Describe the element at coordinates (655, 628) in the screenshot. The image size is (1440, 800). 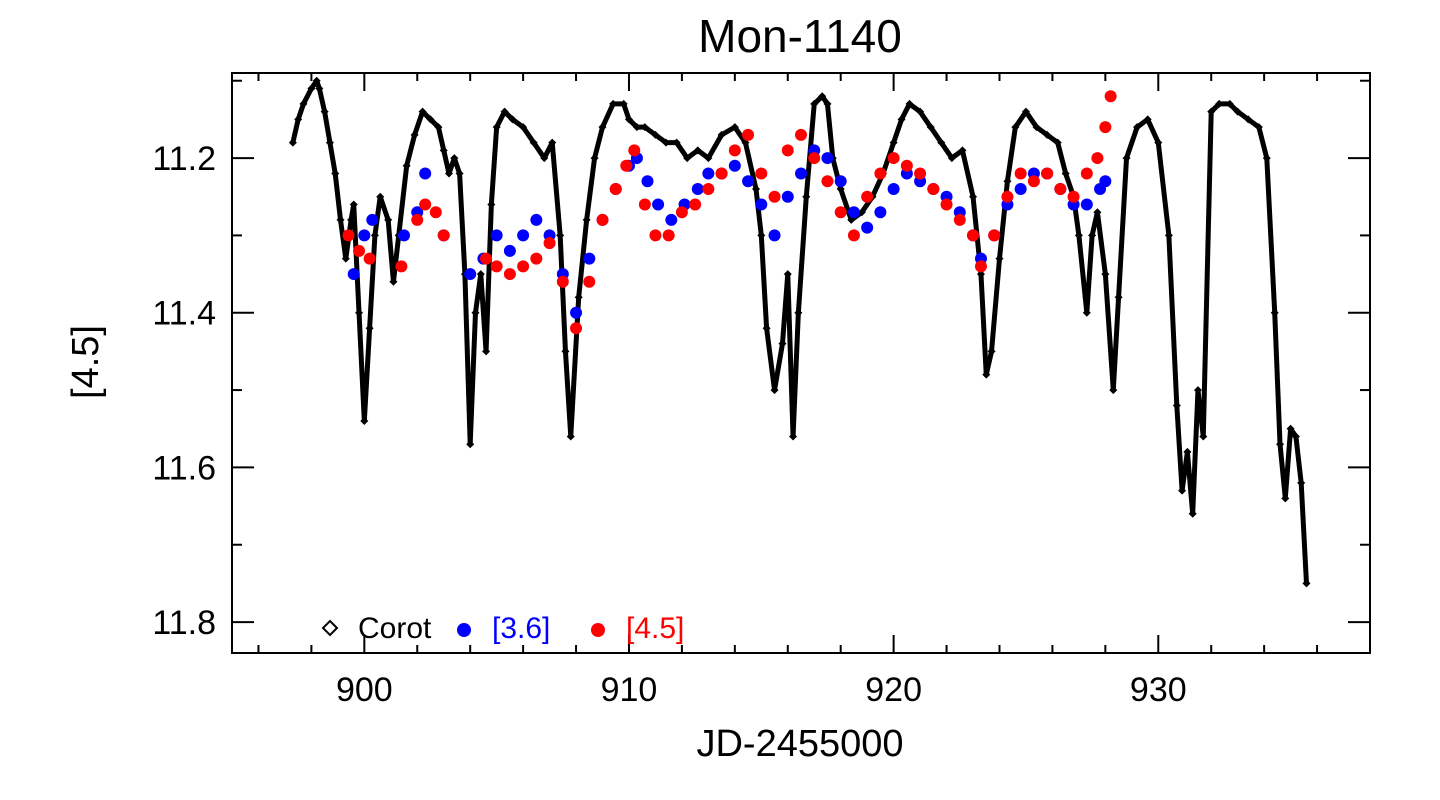
I see `legend-label-2: [4.5]` at that location.